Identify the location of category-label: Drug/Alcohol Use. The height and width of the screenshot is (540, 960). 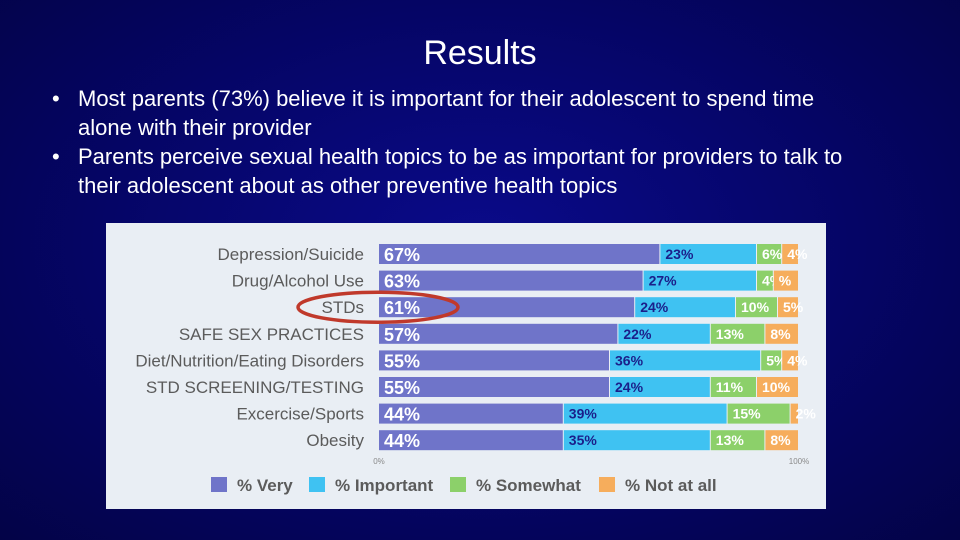
(298, 281).